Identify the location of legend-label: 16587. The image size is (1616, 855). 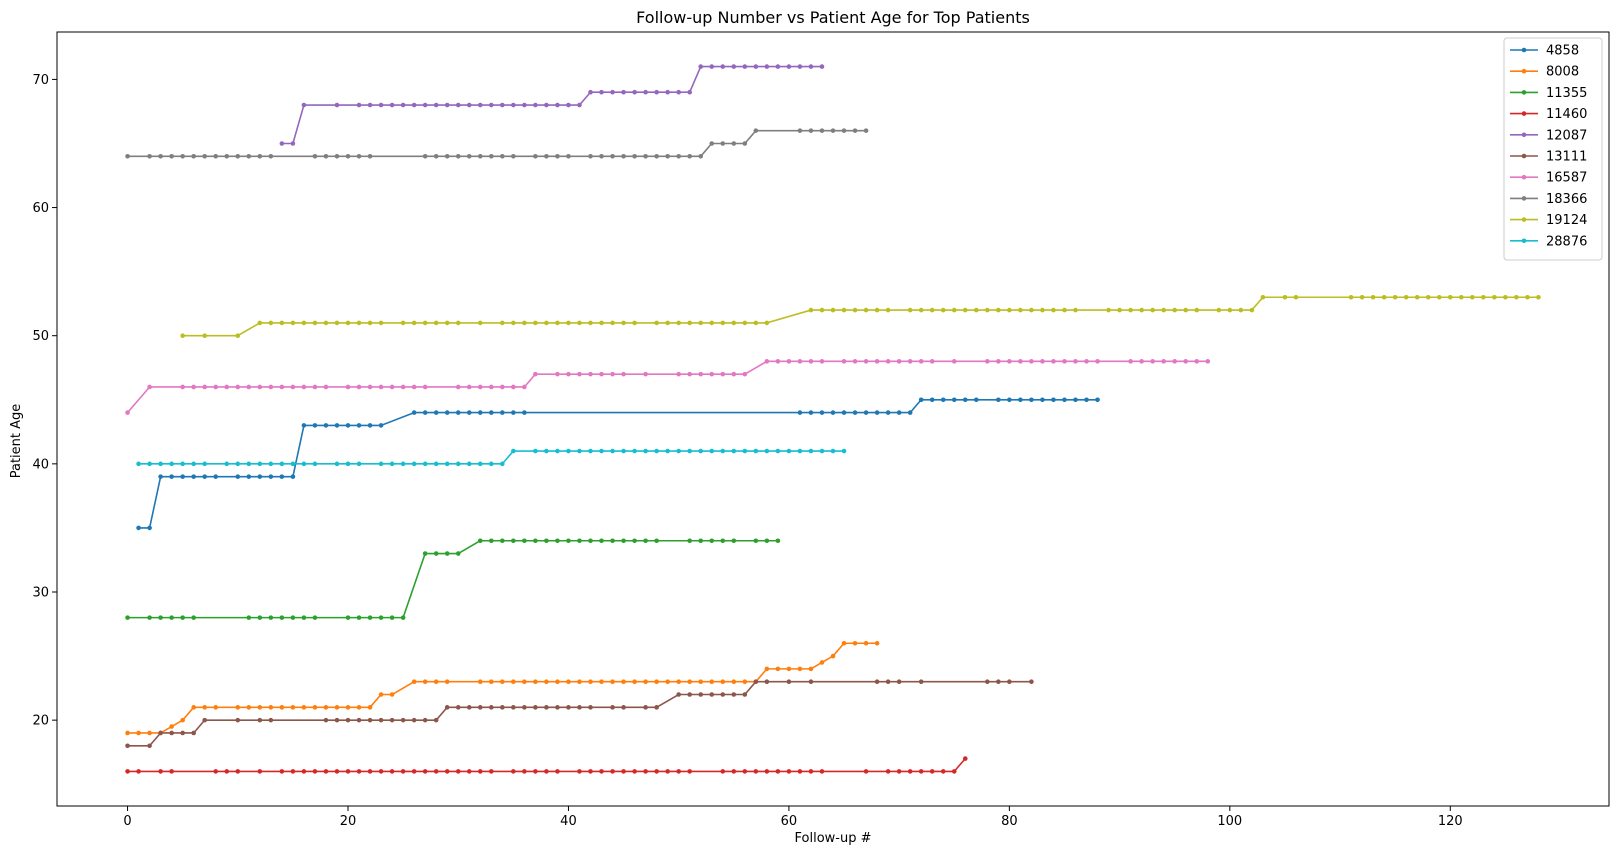
(1566, 178).